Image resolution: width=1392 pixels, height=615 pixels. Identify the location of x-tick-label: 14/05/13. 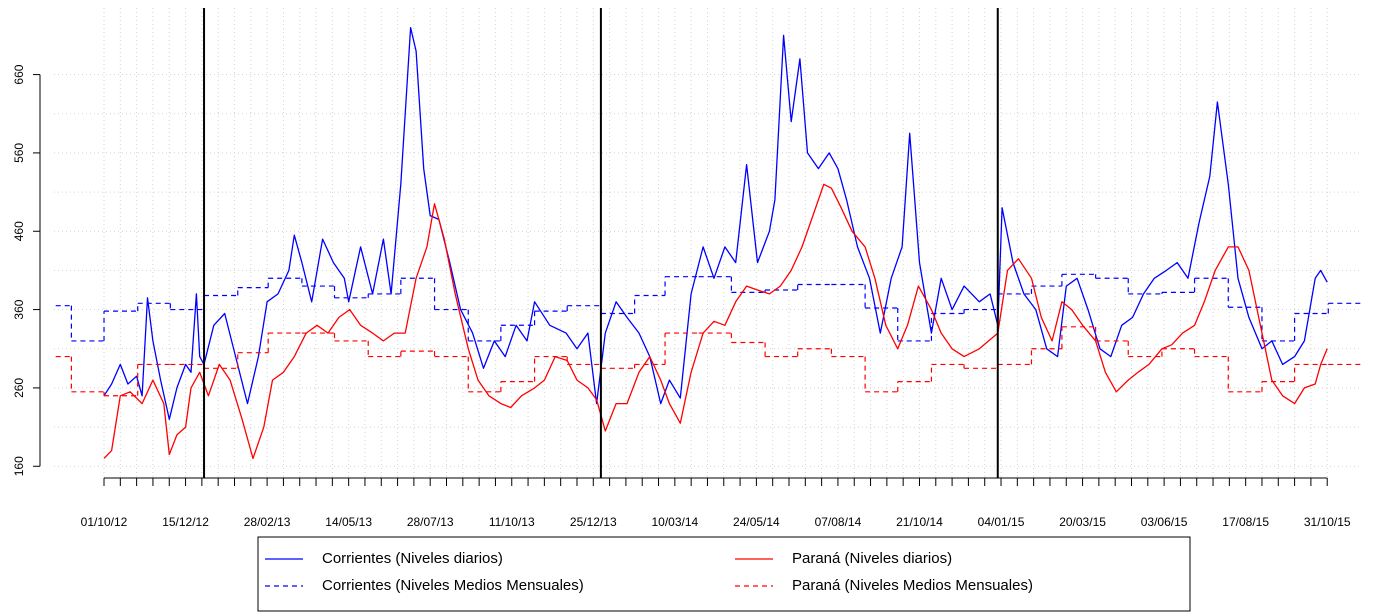
(348, 522).